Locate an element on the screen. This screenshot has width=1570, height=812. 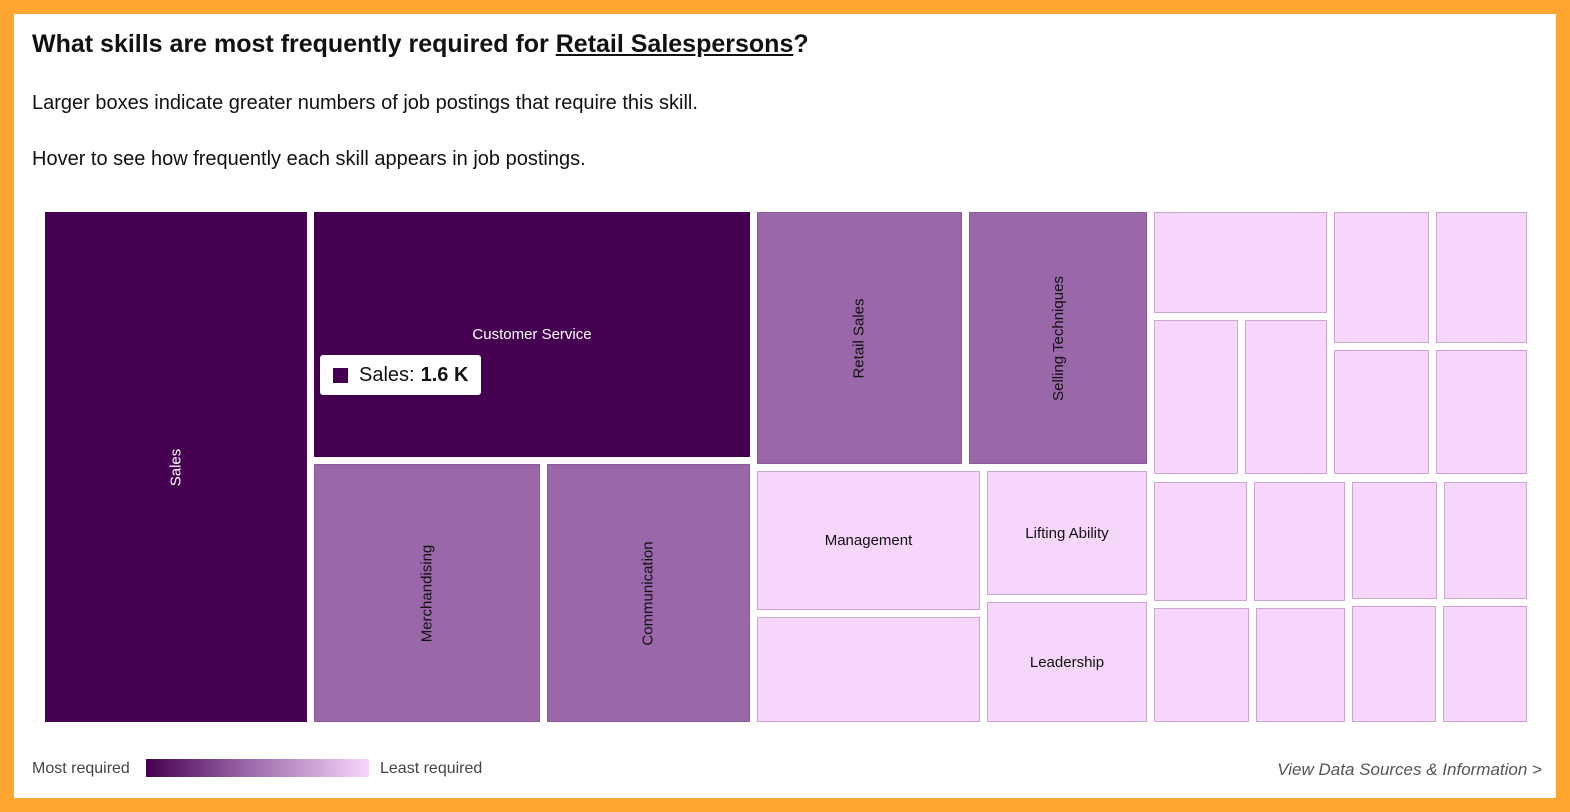
tooltip-value: 1.6 K is located at coordinates (444, 374).